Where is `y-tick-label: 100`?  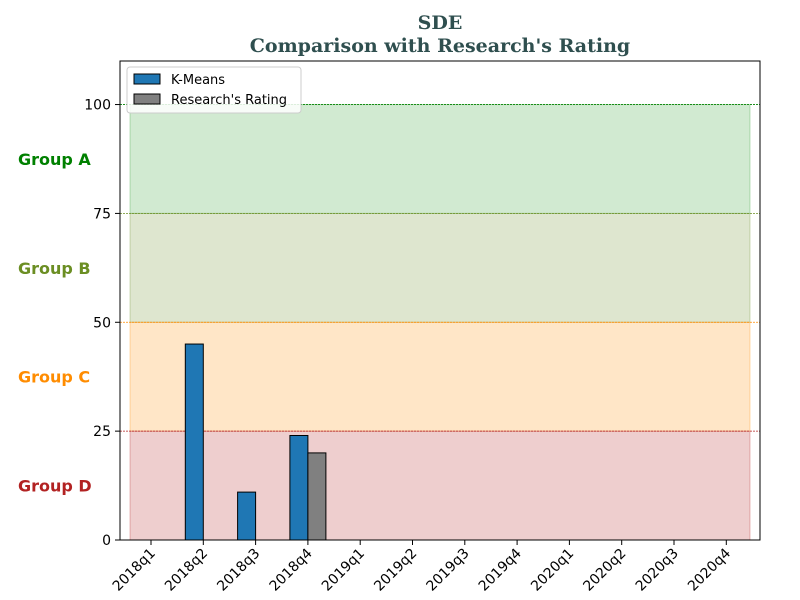
y-tick-label: 100 is located at coordinates (97, 106).